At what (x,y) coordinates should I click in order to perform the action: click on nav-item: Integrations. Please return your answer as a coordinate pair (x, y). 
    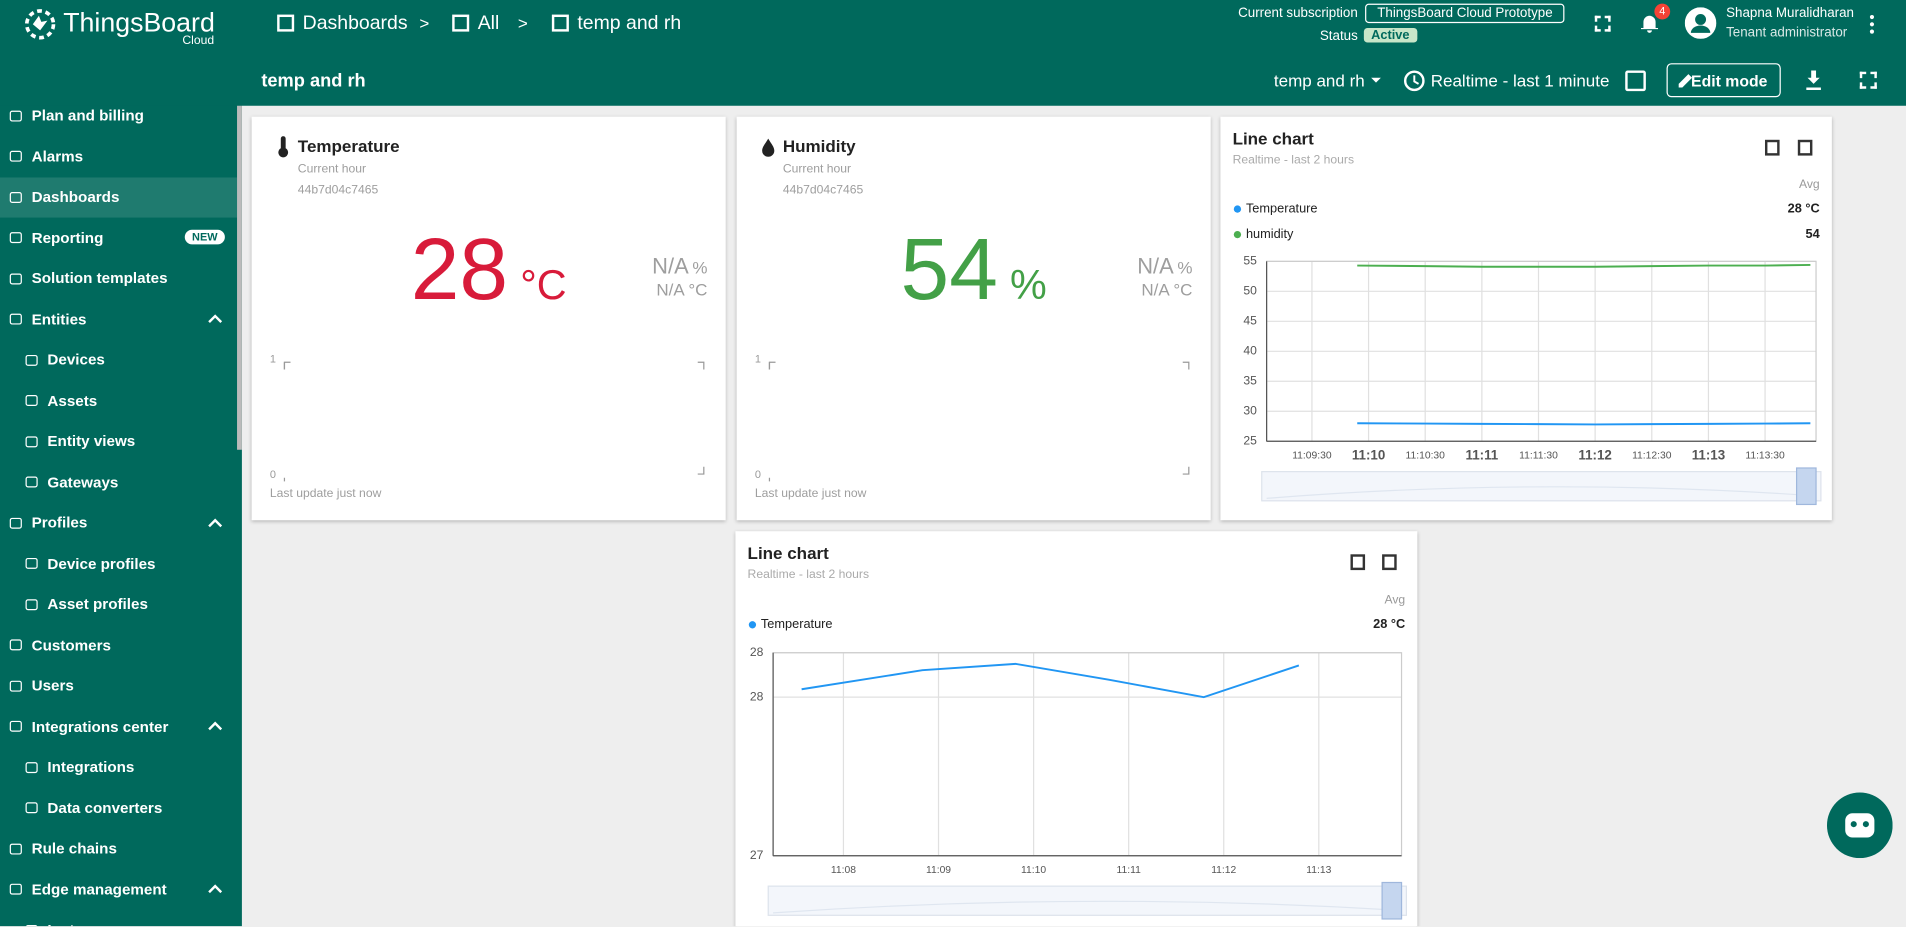
    Looking at the image, I should click on (118, 767).